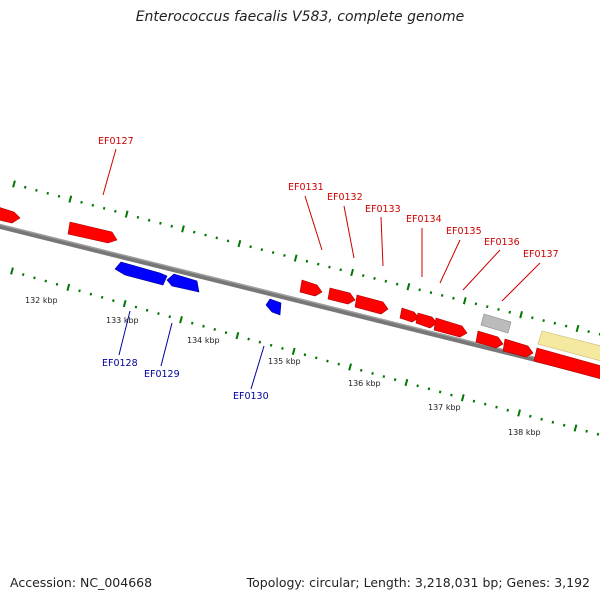 The height and width of the screenshot is (600, 600). I want to click on feature-yellow, so click(568, 346).